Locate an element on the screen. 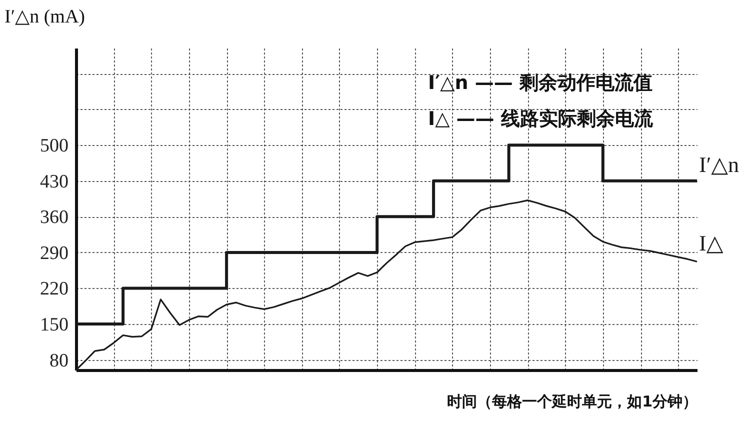  annotation: I△ —— 线路实际剩余电流 is located at coordinates (541, 119).